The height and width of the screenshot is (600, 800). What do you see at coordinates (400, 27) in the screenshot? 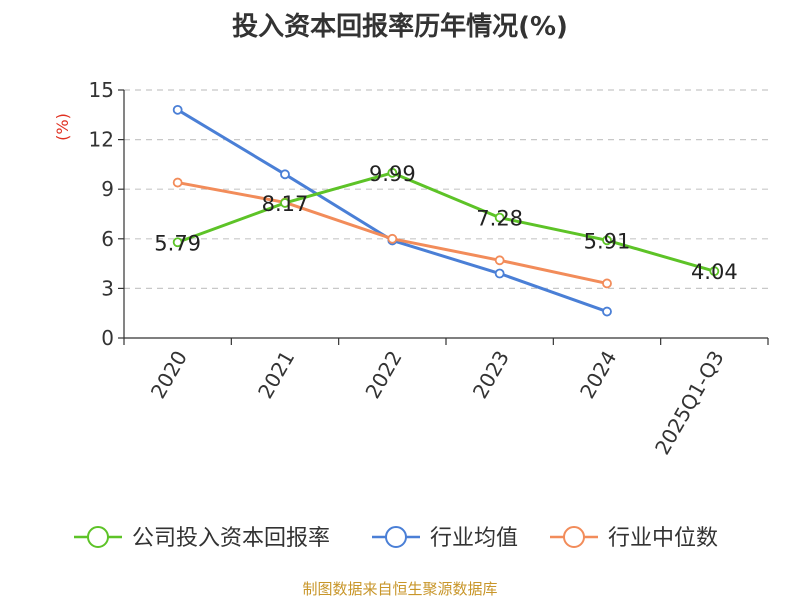
I see `chart-title: 投入资本回报率历年情况(%)` at bounding box center [400, 27].